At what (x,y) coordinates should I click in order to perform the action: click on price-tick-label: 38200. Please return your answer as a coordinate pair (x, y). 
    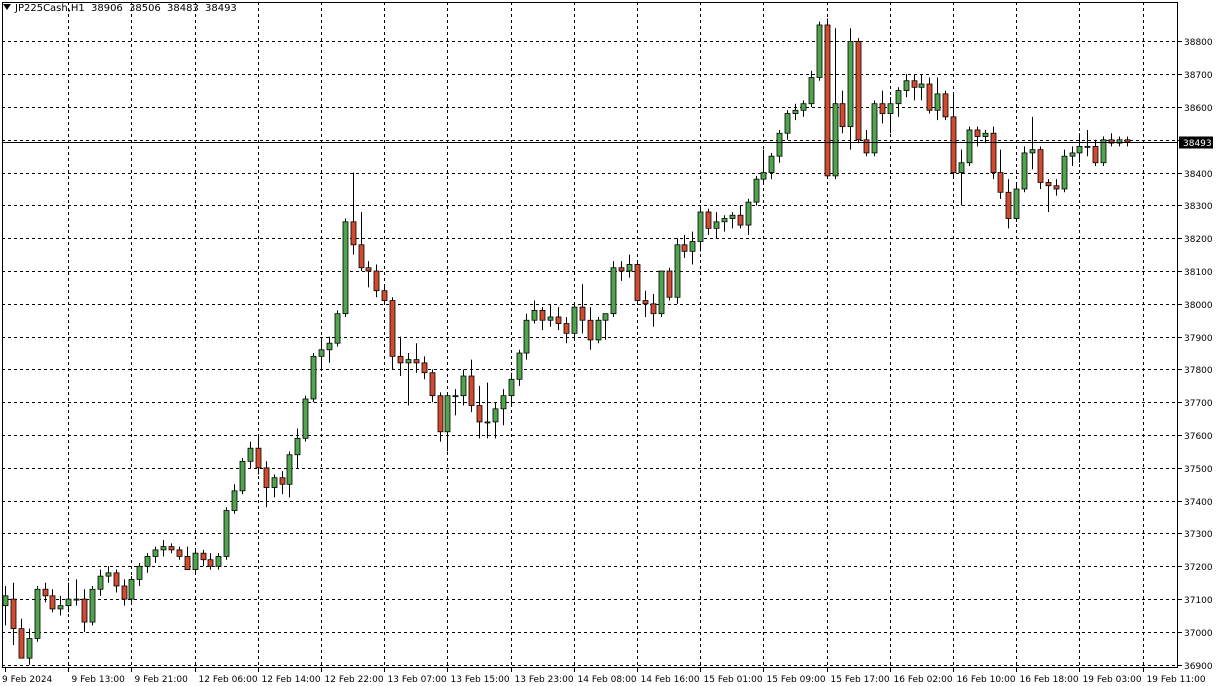
    Looking at the image, I should click on (1198, 240).